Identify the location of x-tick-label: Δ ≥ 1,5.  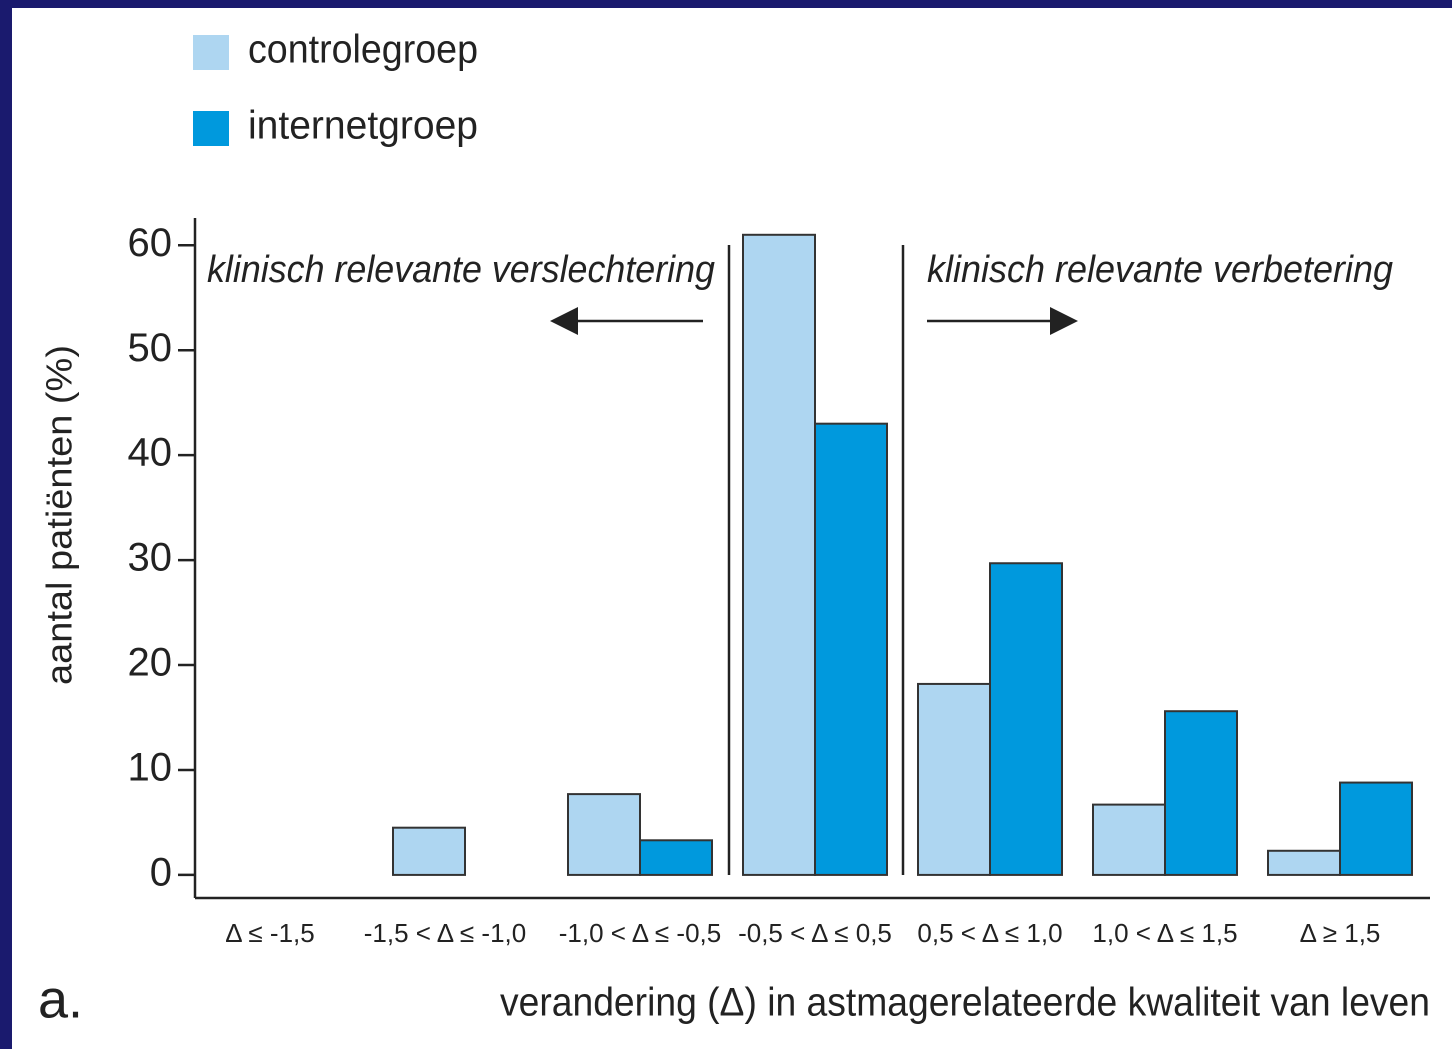
(1340, 933).